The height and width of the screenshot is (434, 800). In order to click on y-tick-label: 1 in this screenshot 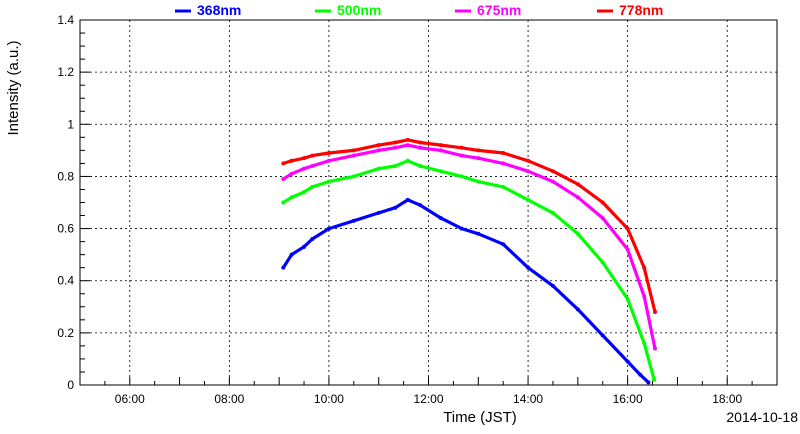, I will do `click(70, 124)`.